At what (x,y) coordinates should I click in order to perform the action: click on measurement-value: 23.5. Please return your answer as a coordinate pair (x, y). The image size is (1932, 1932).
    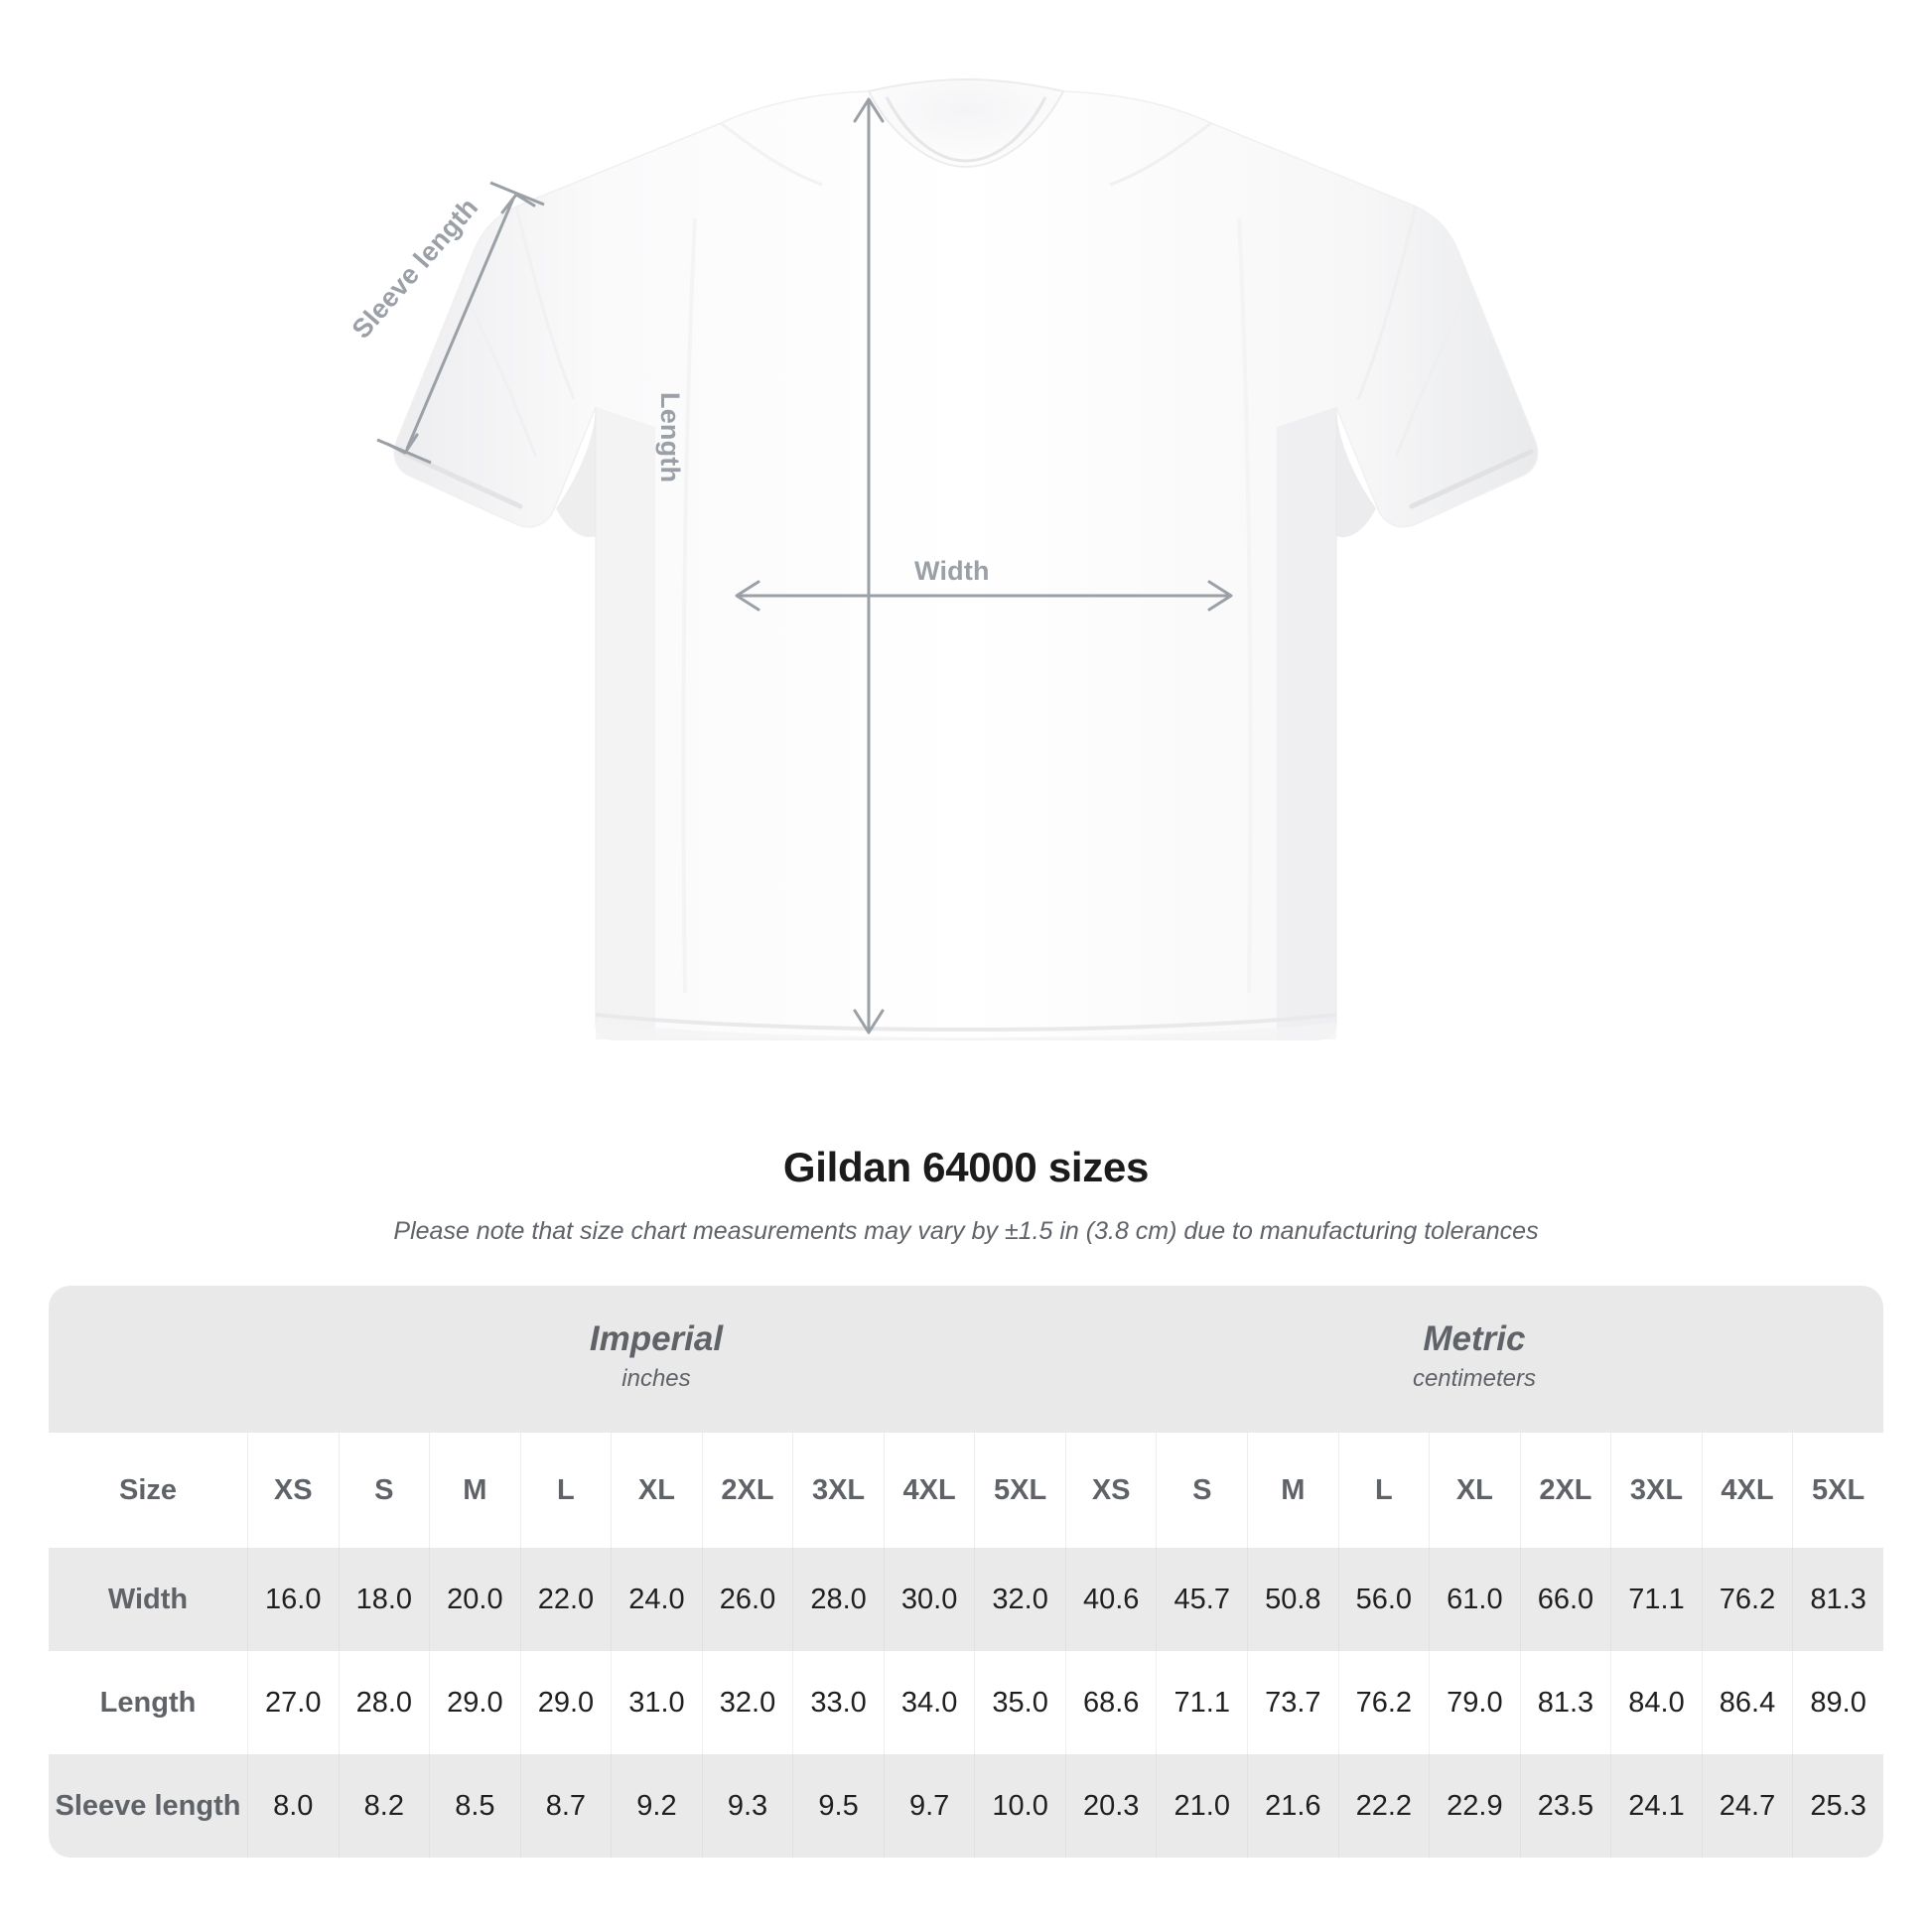
    Looking at the image, I should click on (1565, 1806).